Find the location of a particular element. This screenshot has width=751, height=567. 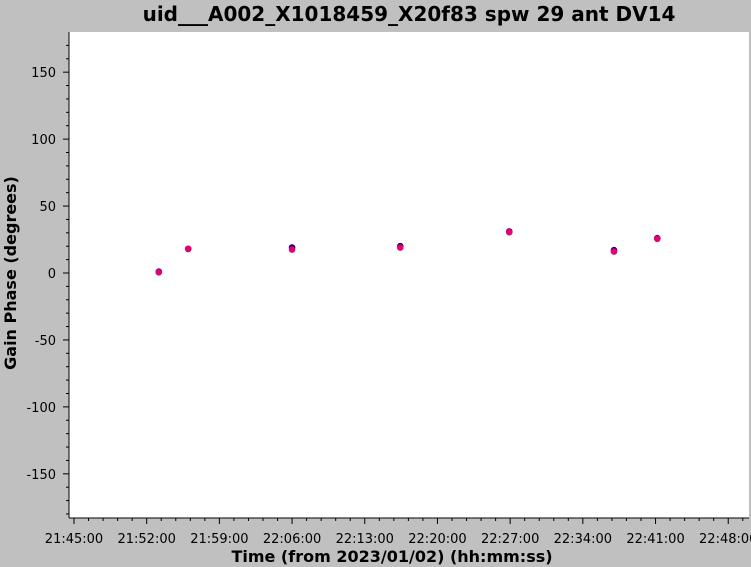

y-tick-label: -100 is located at coordinates (41, 408).